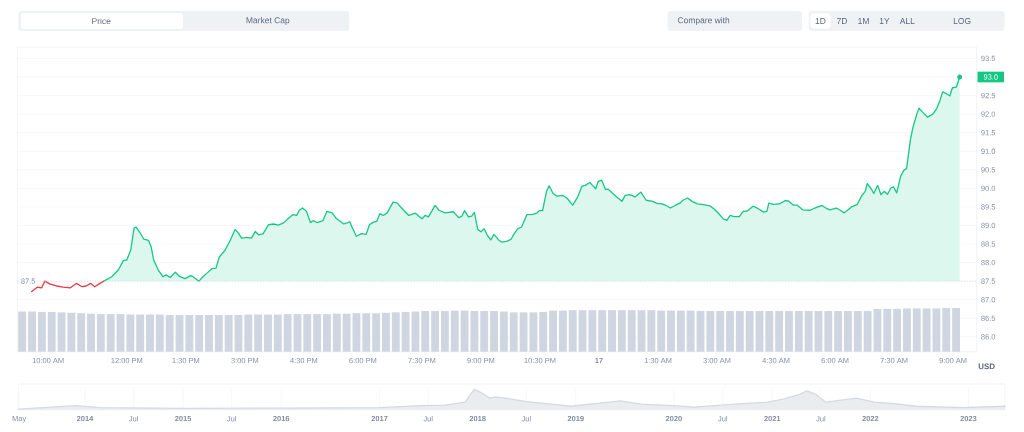 This screenshot has height=432, width=1024. What do you see at coordinates (703, 21) in the screenshot?
I see `text: Compare with` at bounding box center [703, 21].